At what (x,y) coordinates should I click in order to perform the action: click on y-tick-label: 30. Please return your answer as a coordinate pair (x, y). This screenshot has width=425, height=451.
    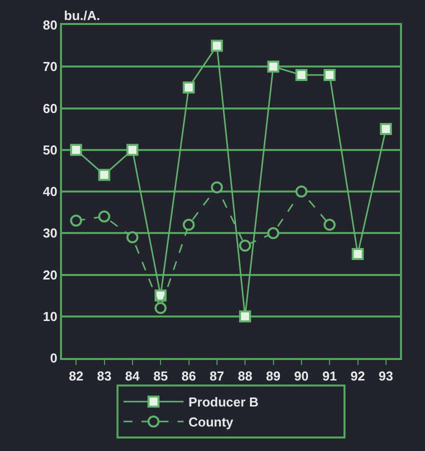
    Looking at the image, I should click on (50, 233).